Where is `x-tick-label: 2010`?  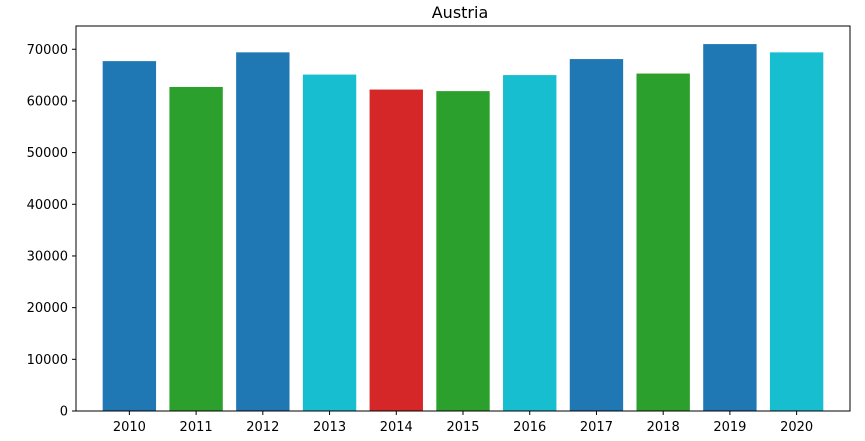
x-tick-label: 2010 is located at coordinates (129, 427).